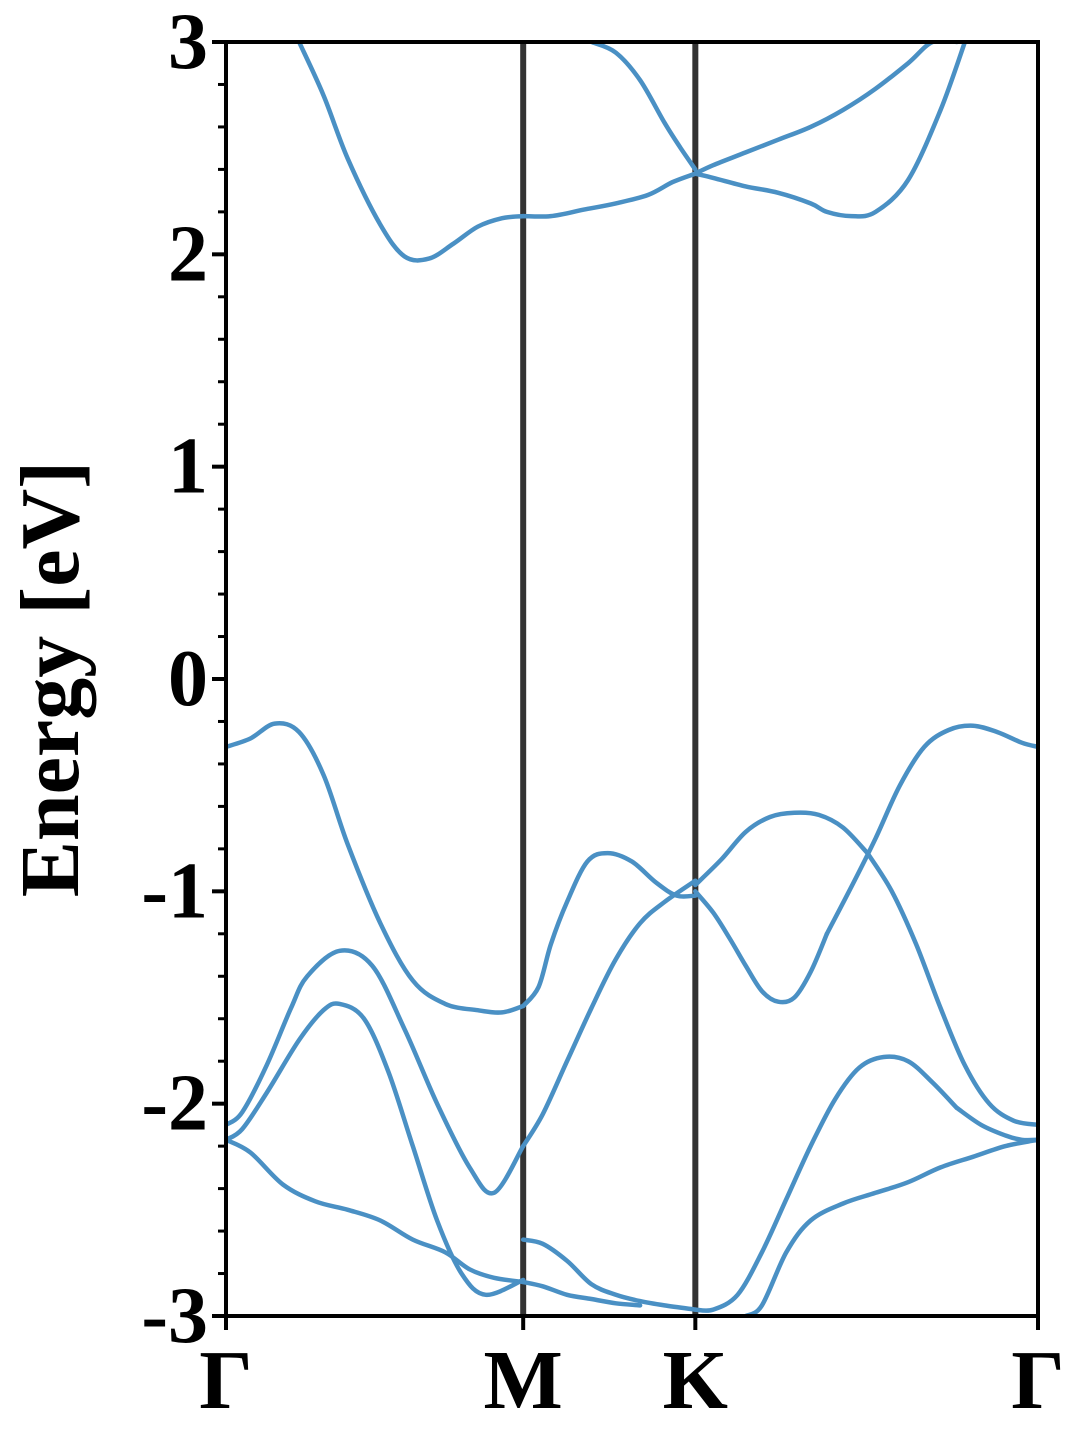 Image resolution: width=1080 pixels, height=1440 pixels. I want to click on x-tick-label: K, so click(695, 1380).